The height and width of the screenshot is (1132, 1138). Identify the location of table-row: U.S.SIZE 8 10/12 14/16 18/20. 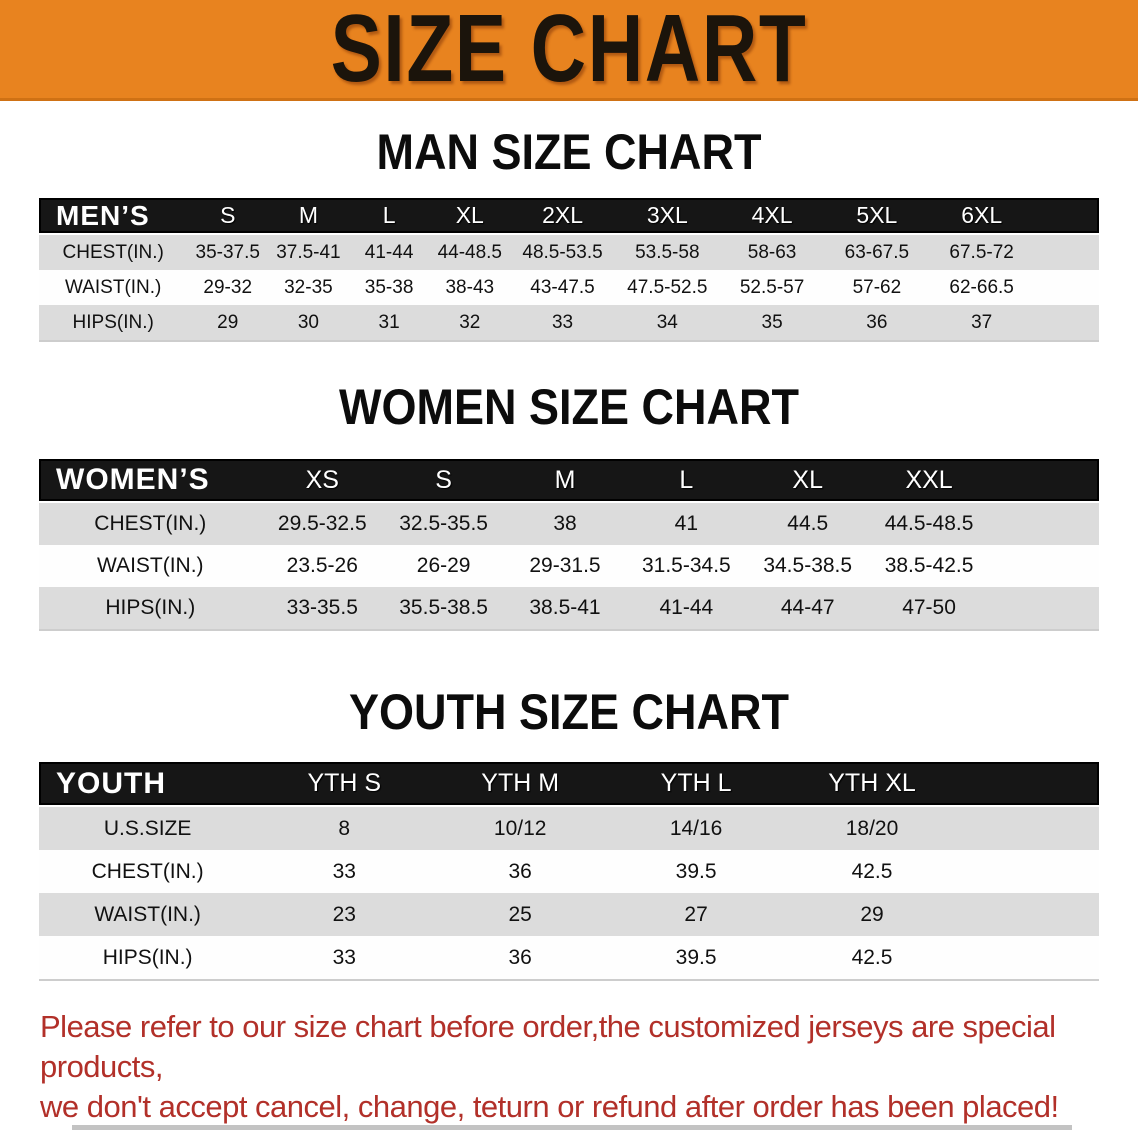
(569, 828).